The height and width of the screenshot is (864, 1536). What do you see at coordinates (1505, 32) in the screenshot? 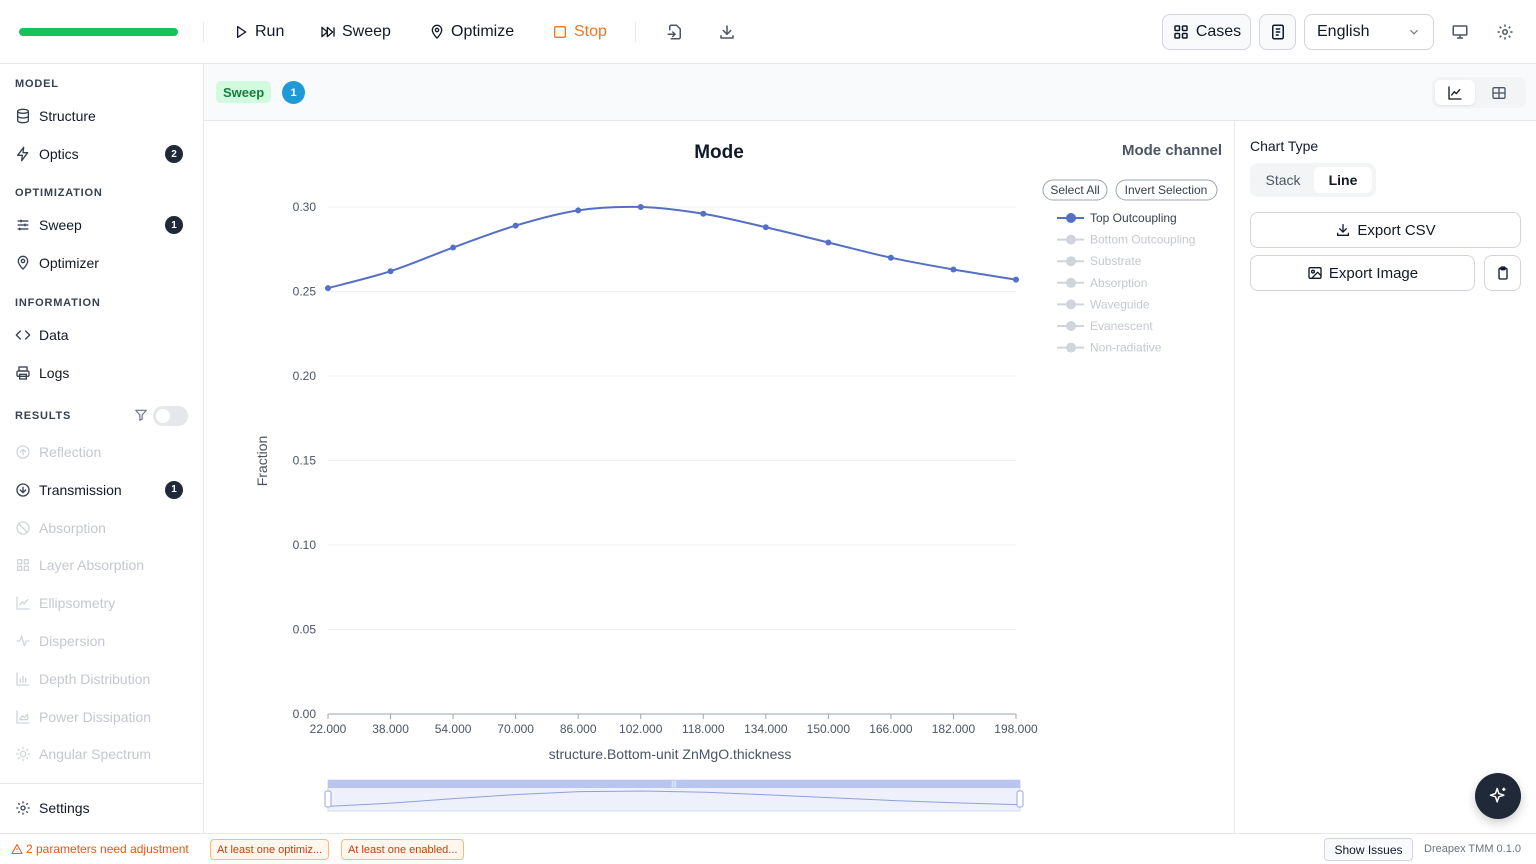
I see `settings-button` at bounding box center [1505, 32].